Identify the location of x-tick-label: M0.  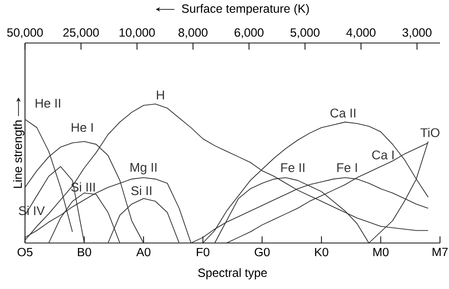
(381, 252).